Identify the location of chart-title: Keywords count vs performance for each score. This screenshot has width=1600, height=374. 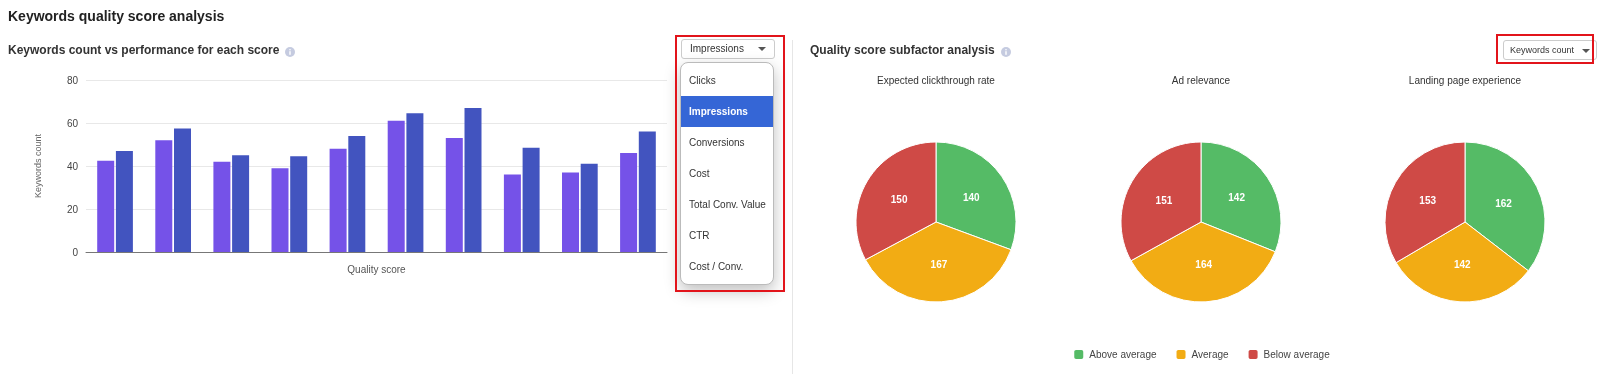
(144, 50).